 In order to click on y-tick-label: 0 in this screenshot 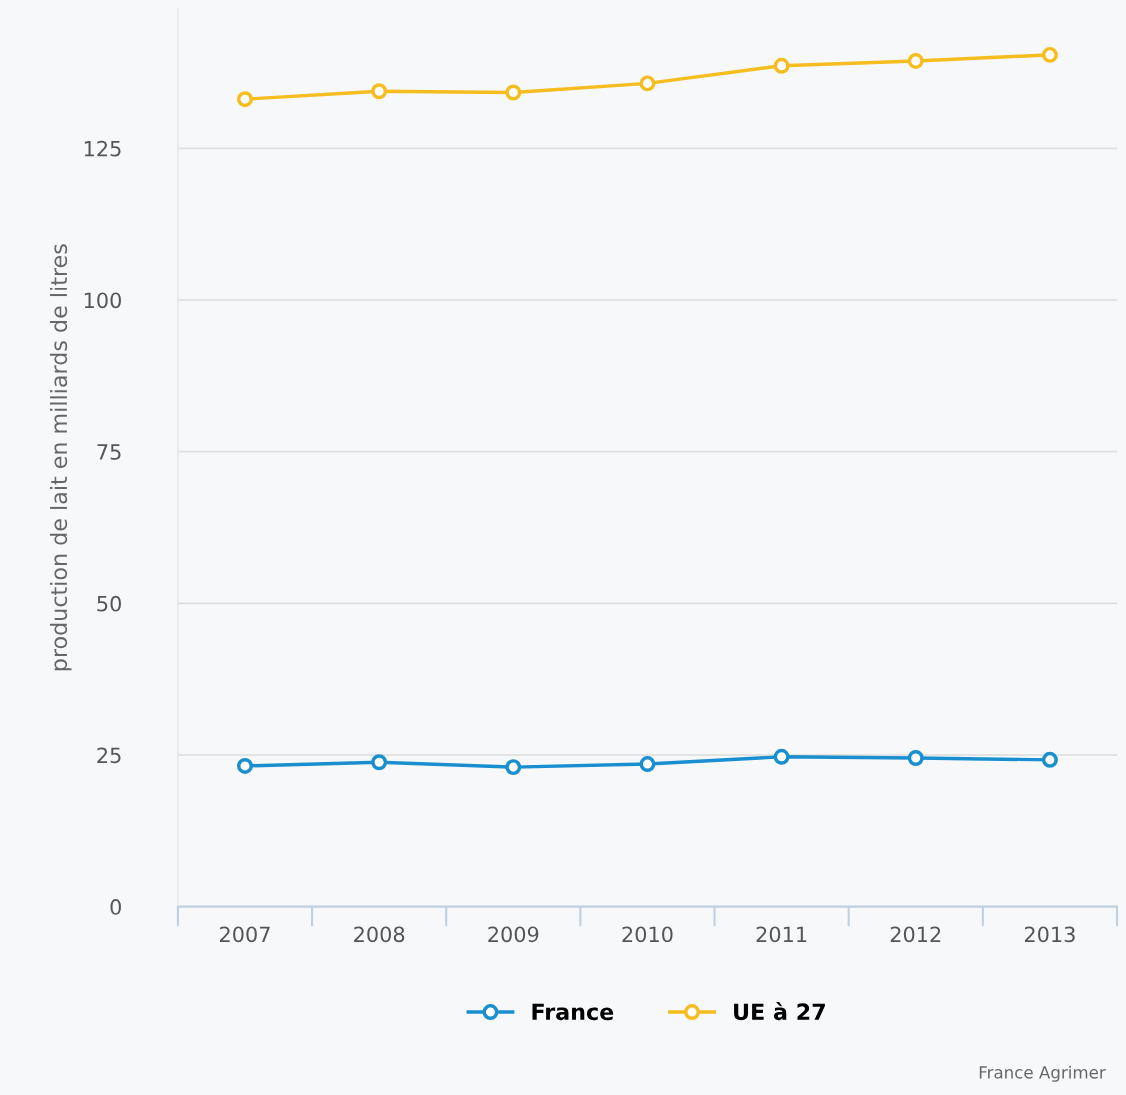, I will do `click(115, 907)`.